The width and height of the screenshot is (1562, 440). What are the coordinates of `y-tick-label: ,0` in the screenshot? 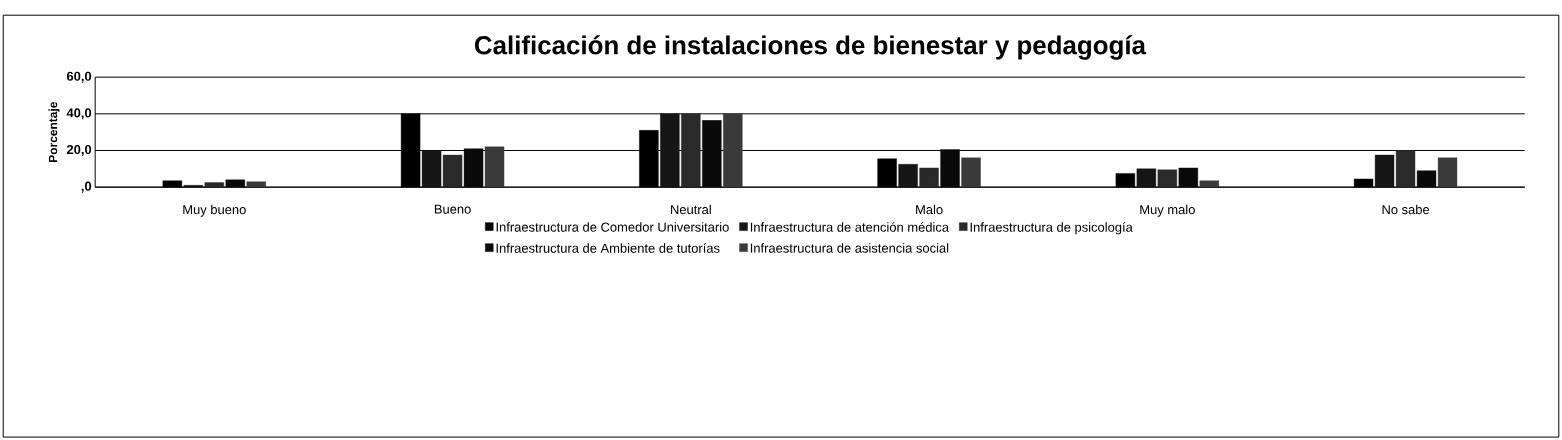 It's located at (86, 187).